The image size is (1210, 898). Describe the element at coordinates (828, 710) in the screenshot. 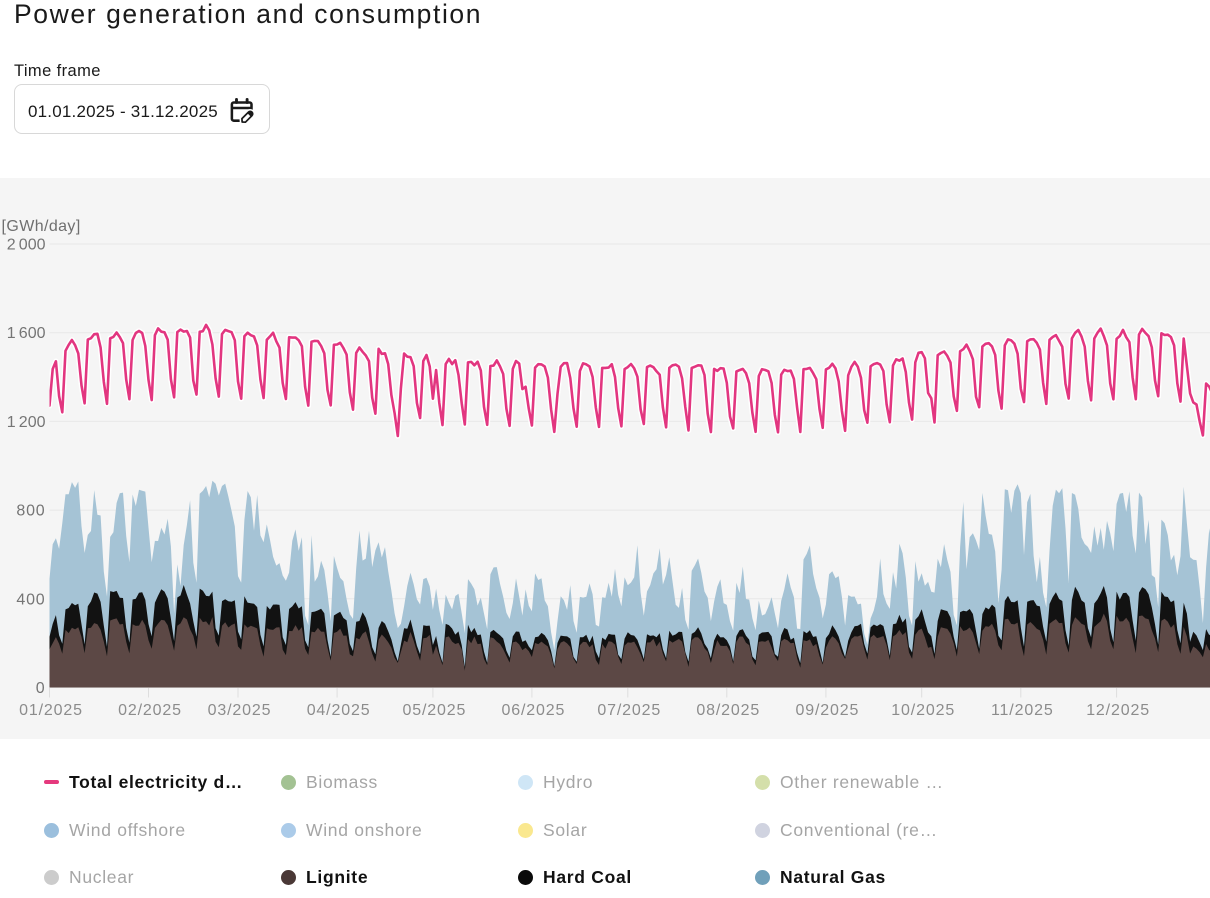

I see `svg-text: 09/2025` at that location.